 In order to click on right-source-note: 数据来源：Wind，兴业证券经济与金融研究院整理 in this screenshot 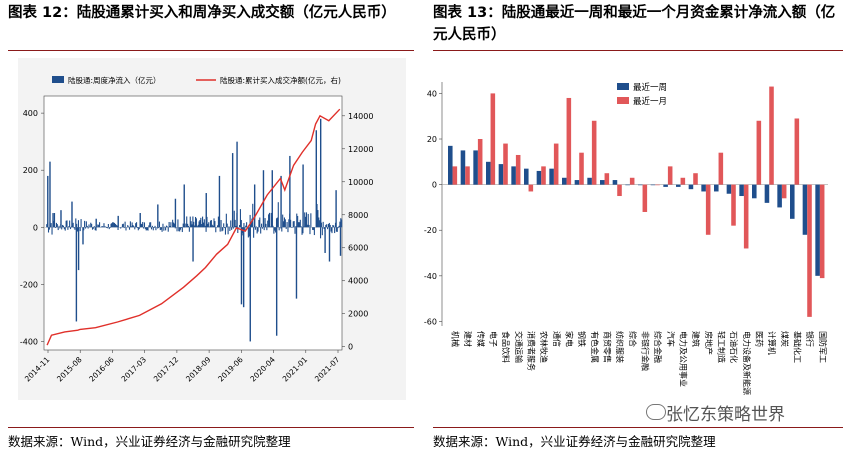, I will do `click(574, 441)`.